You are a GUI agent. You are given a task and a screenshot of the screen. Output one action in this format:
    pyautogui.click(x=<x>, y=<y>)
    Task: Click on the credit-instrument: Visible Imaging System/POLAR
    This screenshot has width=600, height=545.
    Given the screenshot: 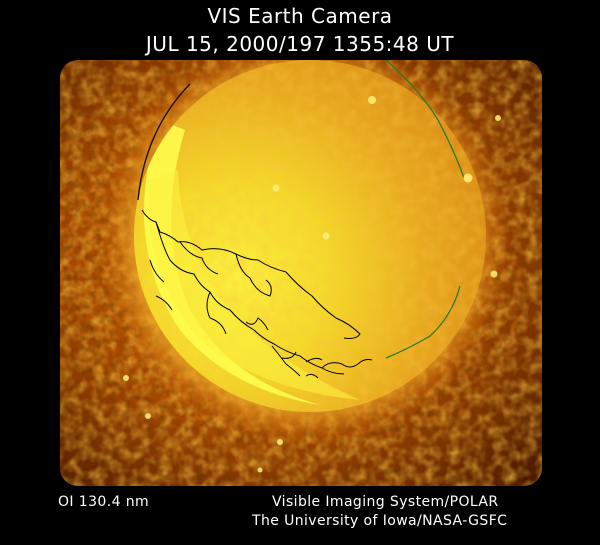 What is the action you would take?
    pyautogui.click(x=385, y=502)
    